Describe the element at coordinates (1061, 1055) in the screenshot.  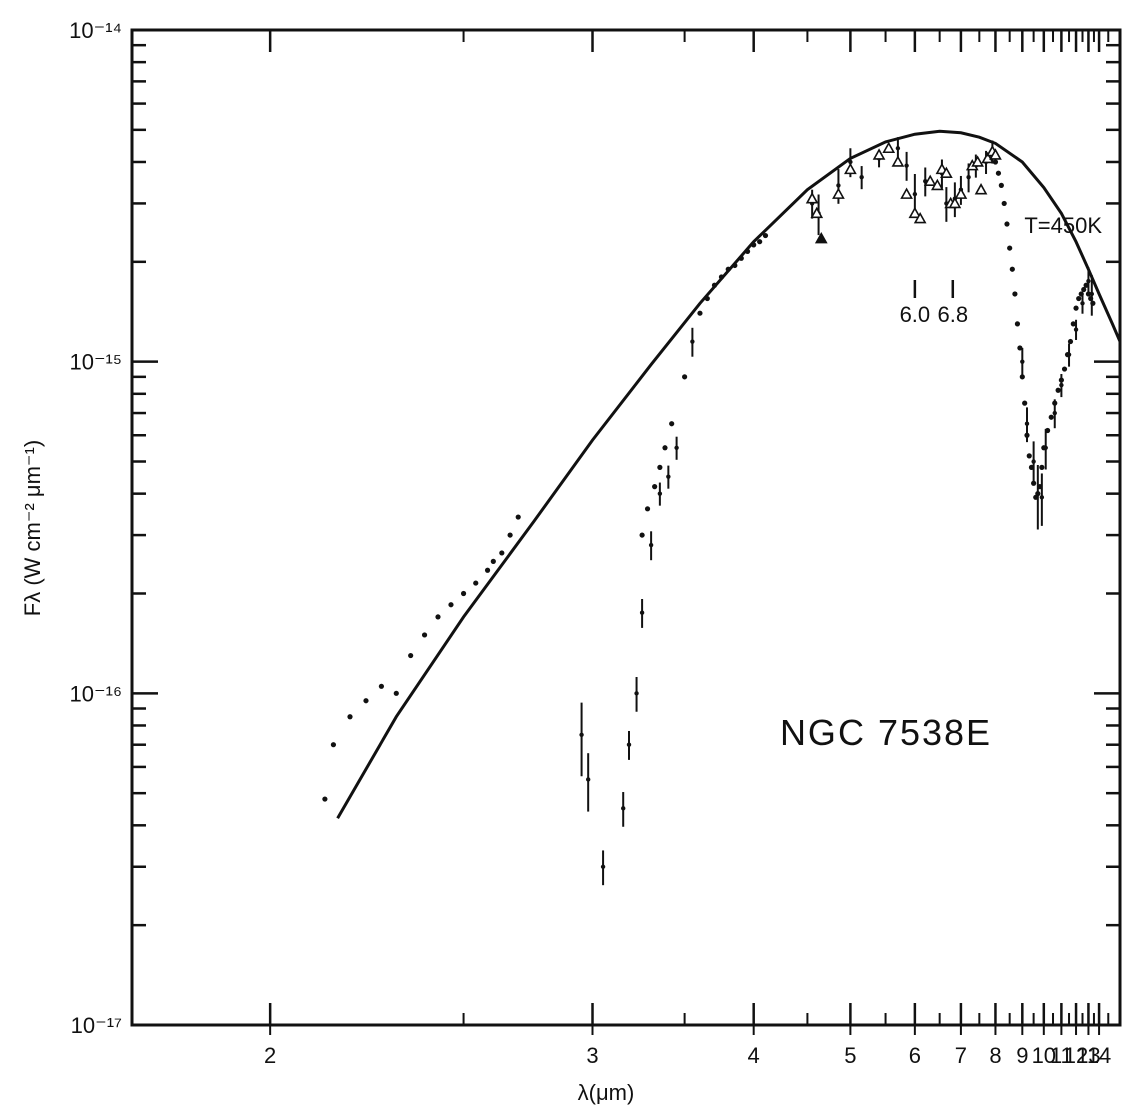
I see `x-tick-label: 11` at that location.